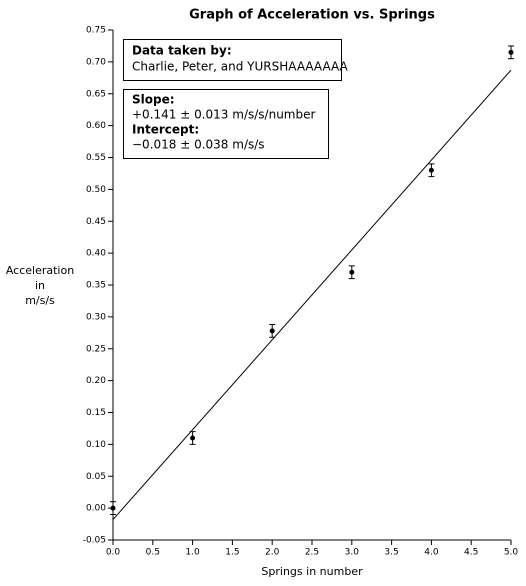 This screenshot has height=586, width=526. What do you see at coordinates (232, 553) in the screenshot?
I see `x-tick-label: 1.5` at bounding box center [232, 553].